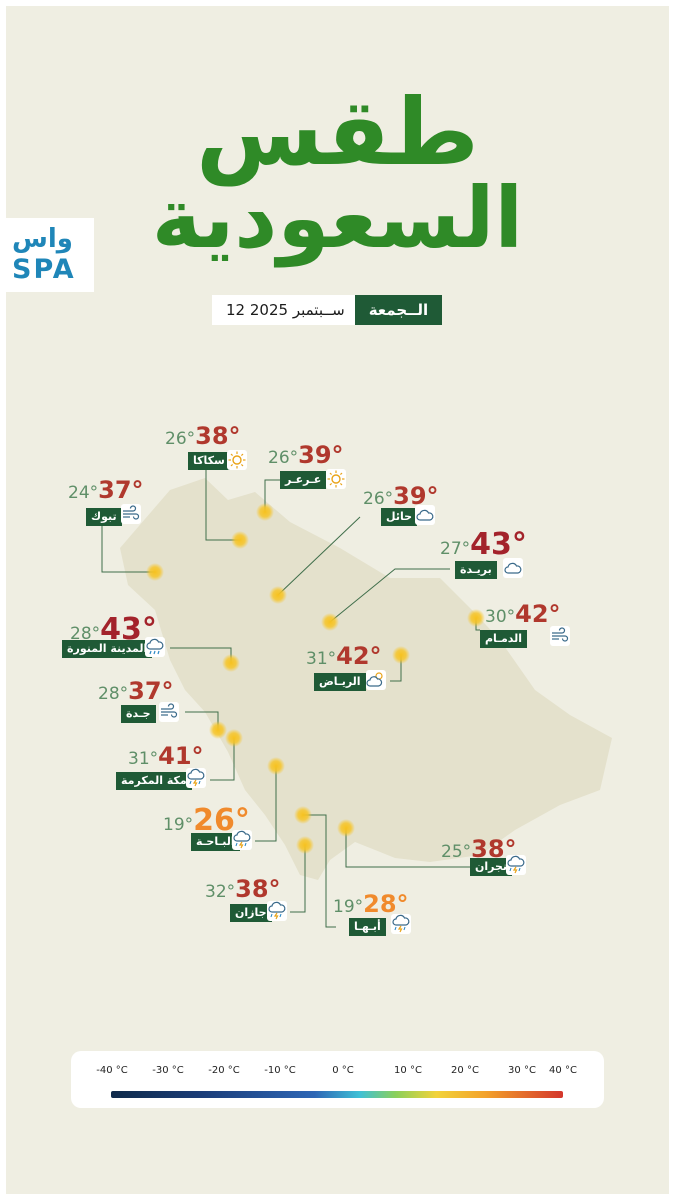 The height and width of the screenshot is (1200, 675). What do you see at coordinates (398, 310) in the screenshot?
I see `day-label: الــجمعة` at bounding box center [398, 310].